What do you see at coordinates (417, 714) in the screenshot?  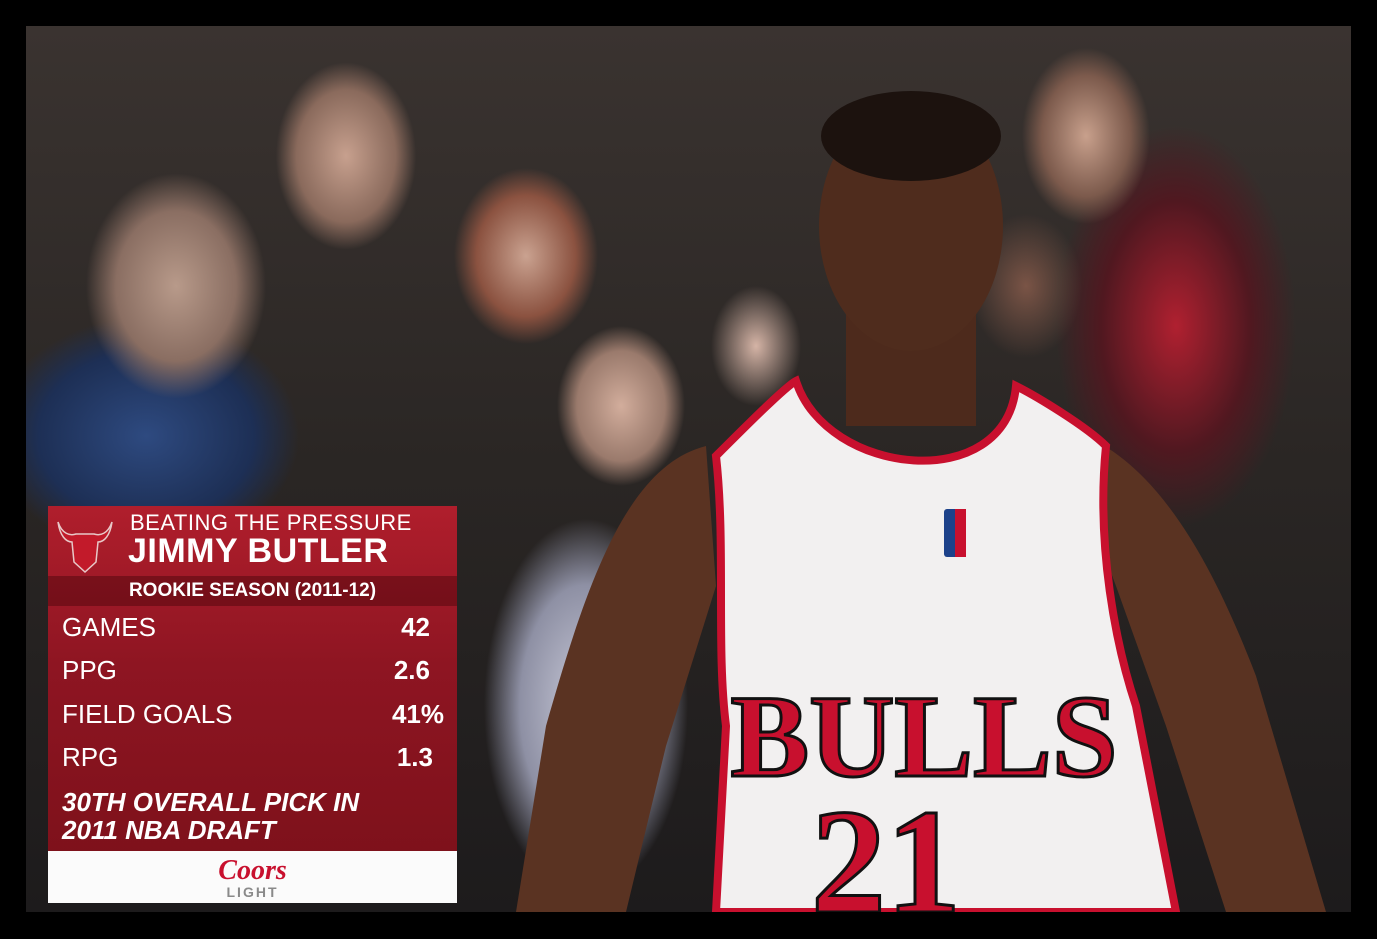 I see `stat-value: 41%` at bounding box center [417, 714].